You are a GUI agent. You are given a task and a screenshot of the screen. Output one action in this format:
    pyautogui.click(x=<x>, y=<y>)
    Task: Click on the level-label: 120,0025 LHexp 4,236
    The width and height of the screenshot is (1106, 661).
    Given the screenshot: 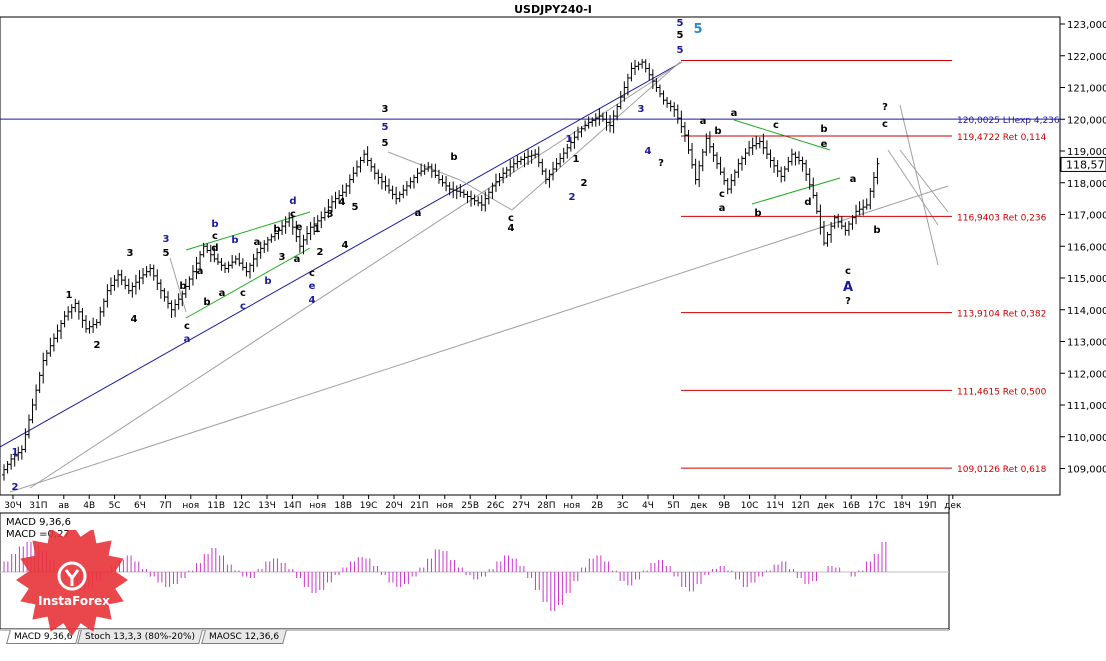 What is the action you would take?
    pyautogui.click(x=1008, y=121)
    